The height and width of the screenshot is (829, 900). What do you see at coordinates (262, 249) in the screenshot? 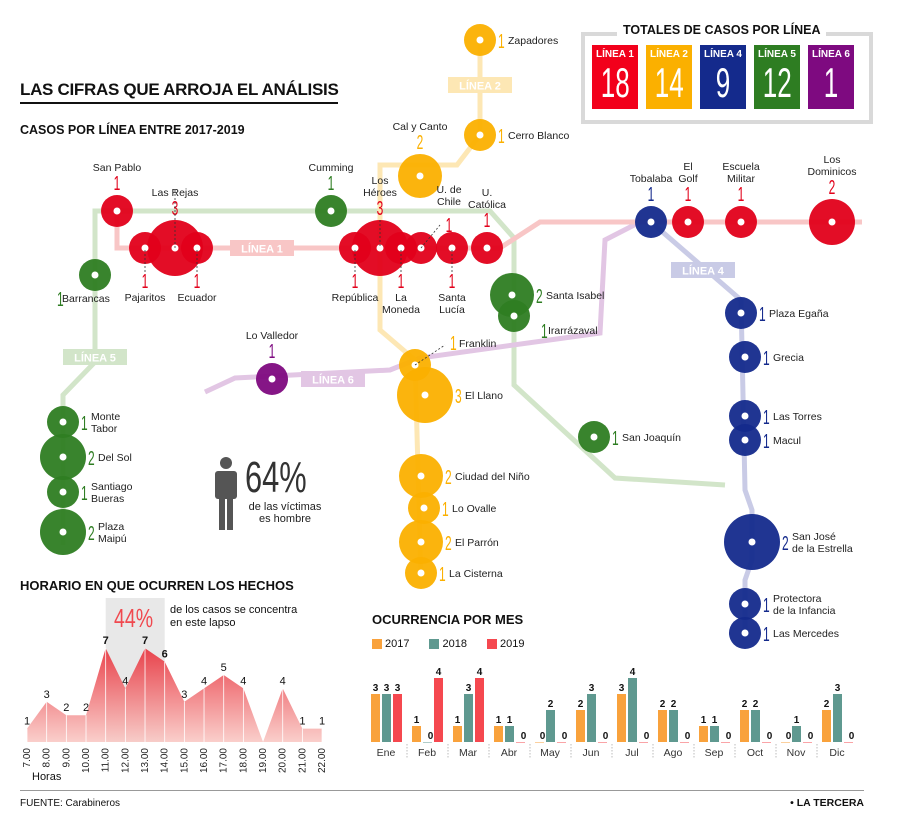
I see `svg-text: LÍNEA 1` at bounding box center [262, 249].